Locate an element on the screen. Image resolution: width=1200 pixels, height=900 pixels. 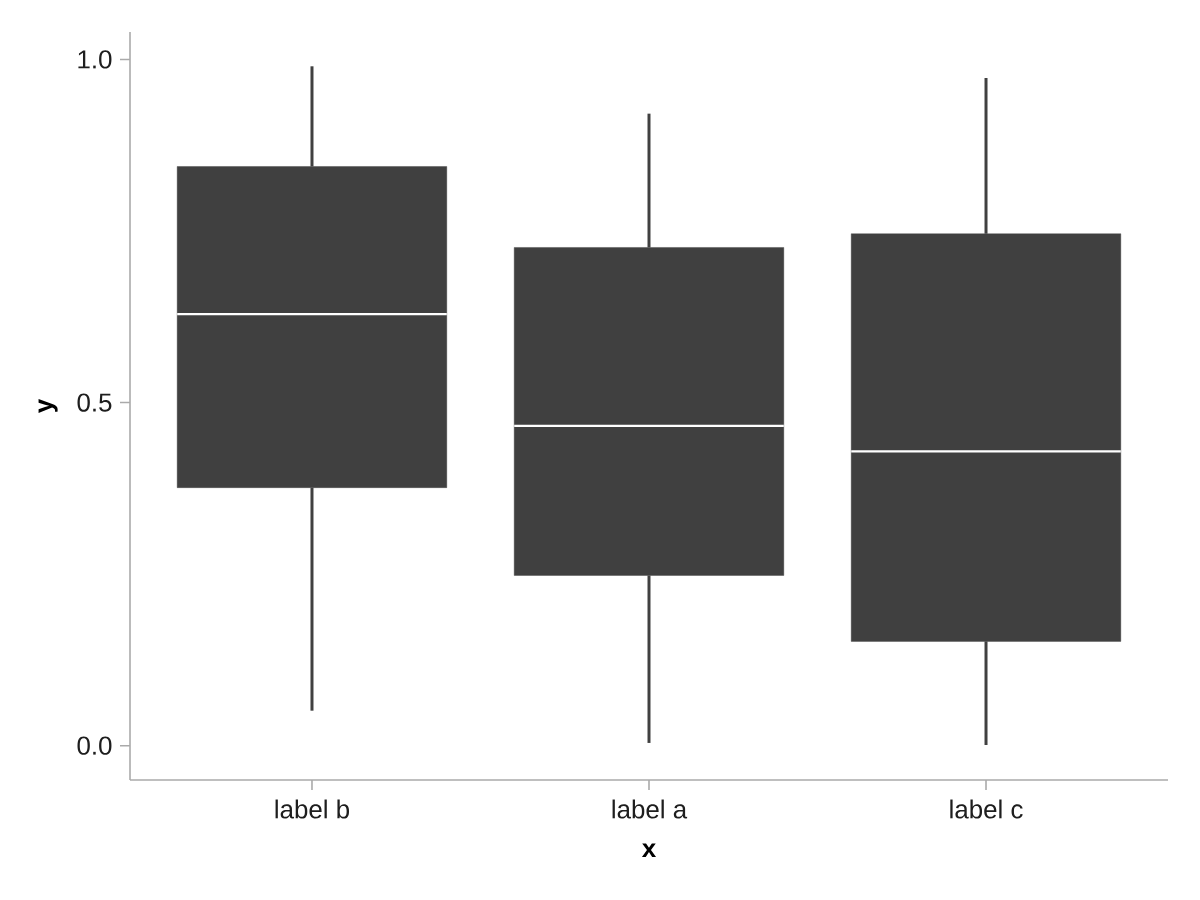
x-tick-label: label b is located at coordinates (312, 809).